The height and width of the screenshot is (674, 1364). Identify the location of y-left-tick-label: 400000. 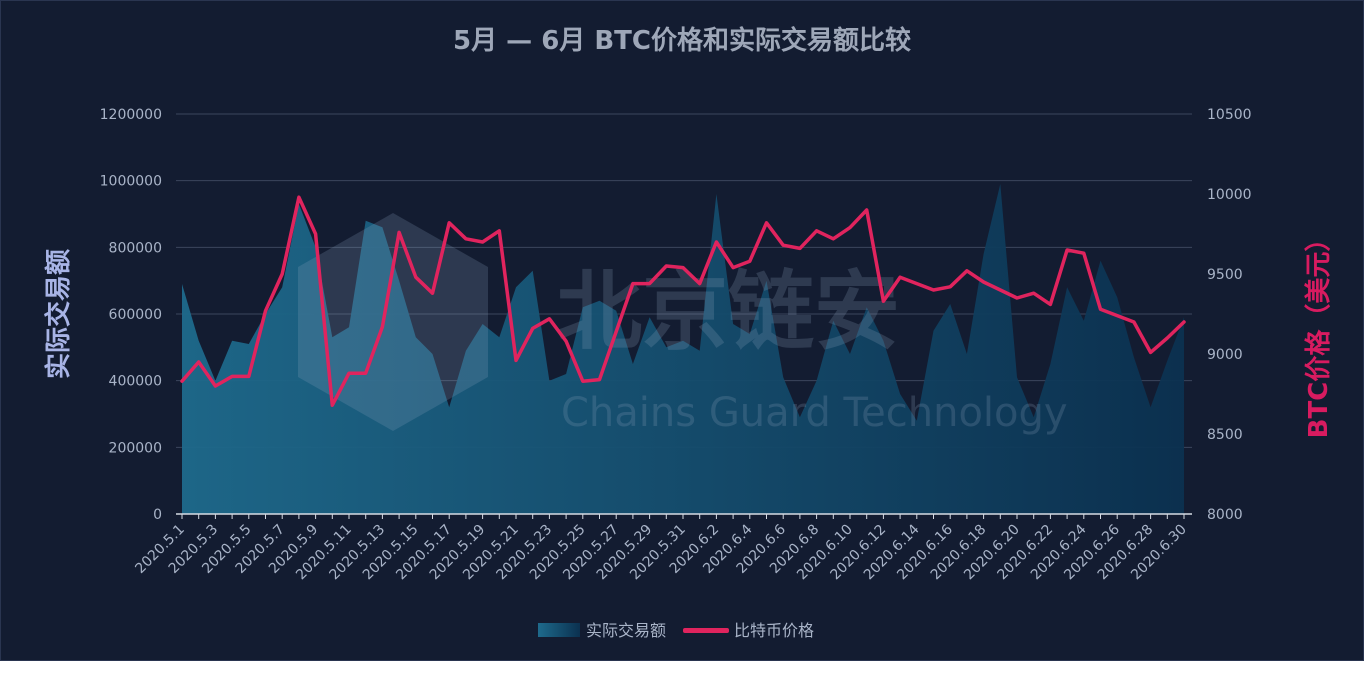
(135, 382).